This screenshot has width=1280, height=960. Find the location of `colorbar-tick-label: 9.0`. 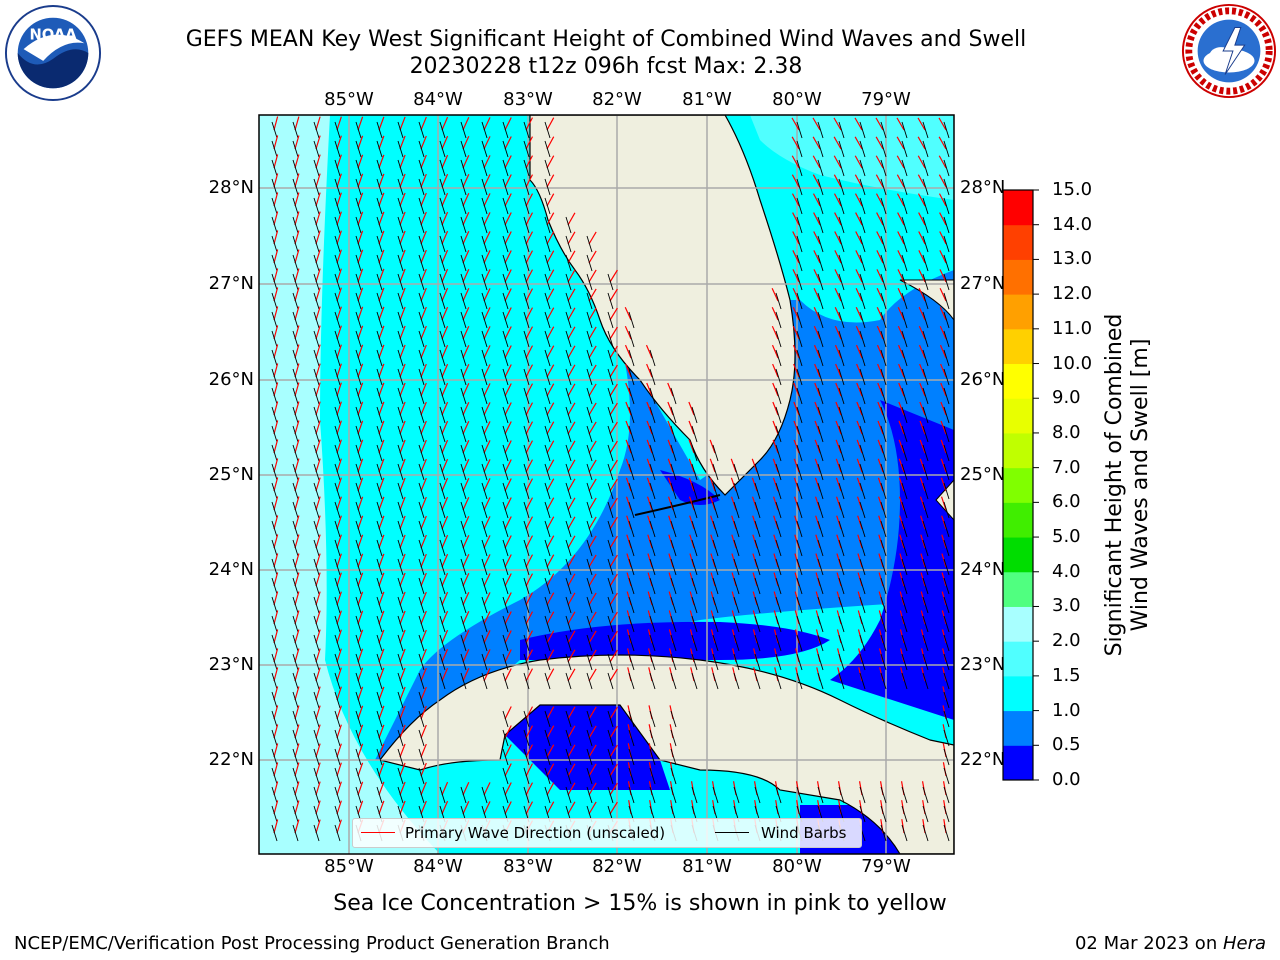

colorbar-tick-label: 9.0 is located at coordinates (1066, 398).